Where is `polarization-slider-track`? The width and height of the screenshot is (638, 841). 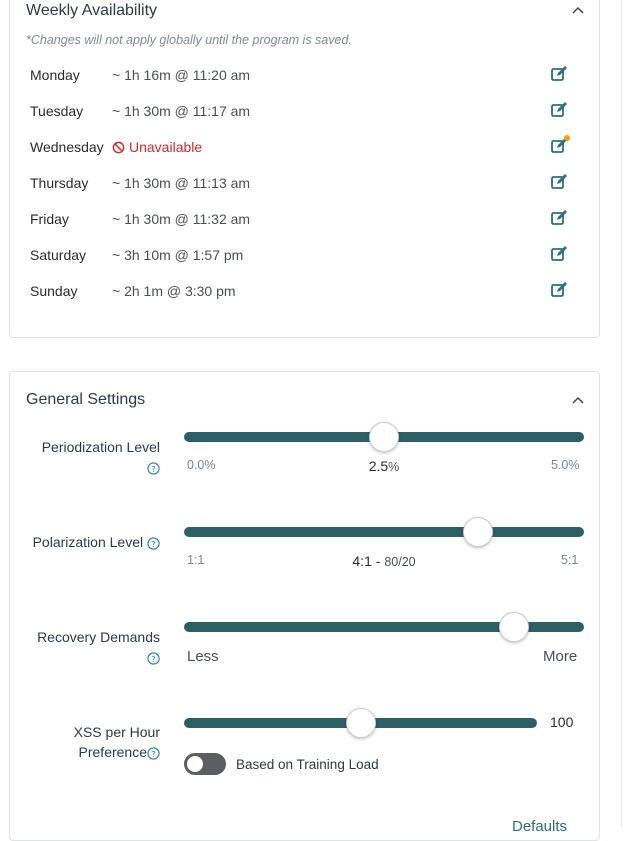
polarization-slider-track is located at coordinates (384, 532).